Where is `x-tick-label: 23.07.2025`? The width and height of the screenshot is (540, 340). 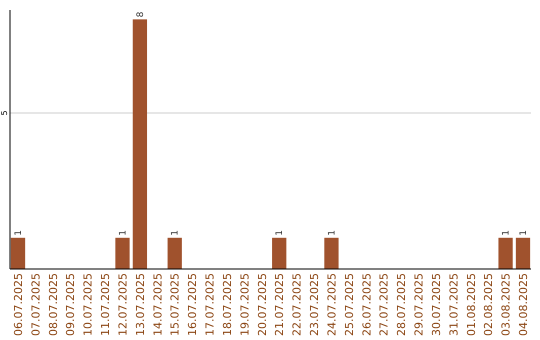
x-tick-label: 23.07.2025 is located at coordinates (315, 304).